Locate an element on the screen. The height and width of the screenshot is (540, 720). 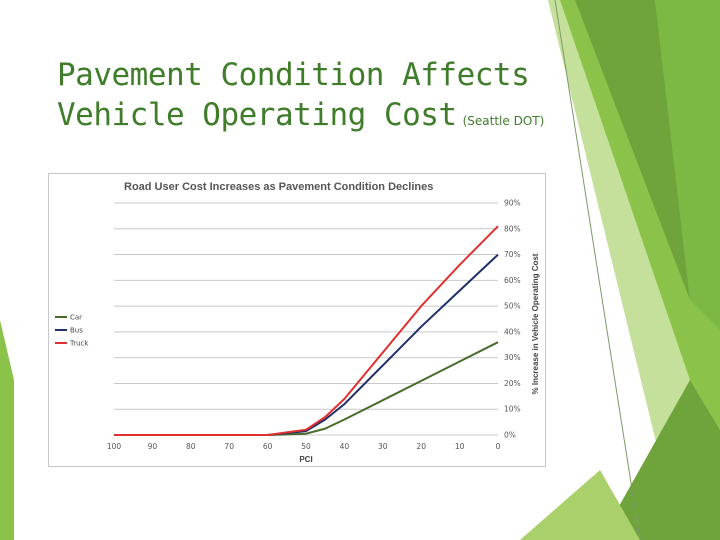
x-tick-label: 90 is located at coordinates (153, 446).